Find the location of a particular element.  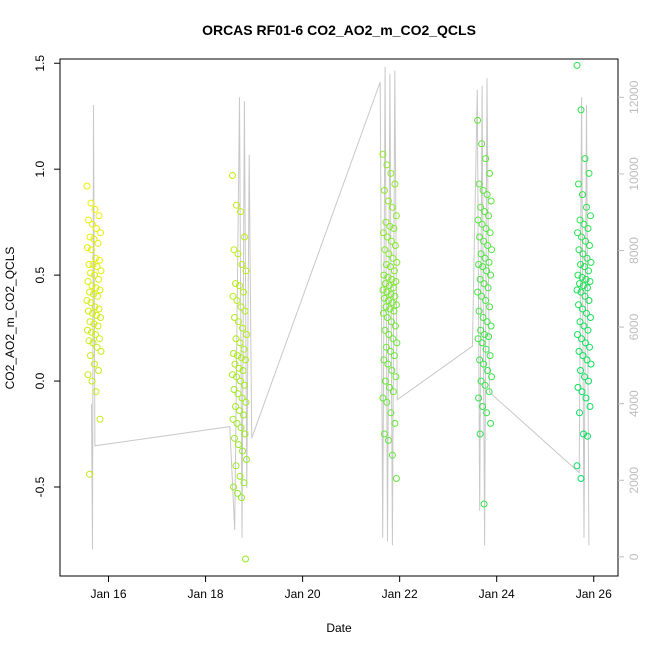

chart-title: ORCAS RF01-6 CO2_AO2_m_CO2_QCLS is located at coordinates (339, 30).